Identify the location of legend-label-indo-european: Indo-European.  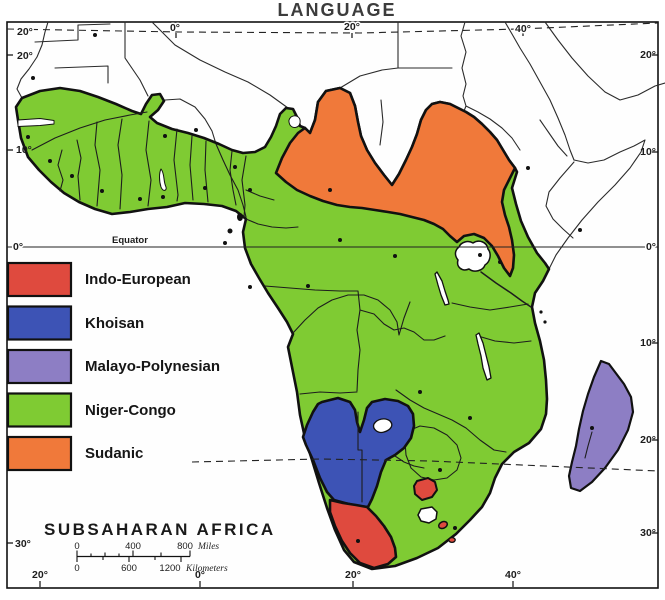
(138, 279).